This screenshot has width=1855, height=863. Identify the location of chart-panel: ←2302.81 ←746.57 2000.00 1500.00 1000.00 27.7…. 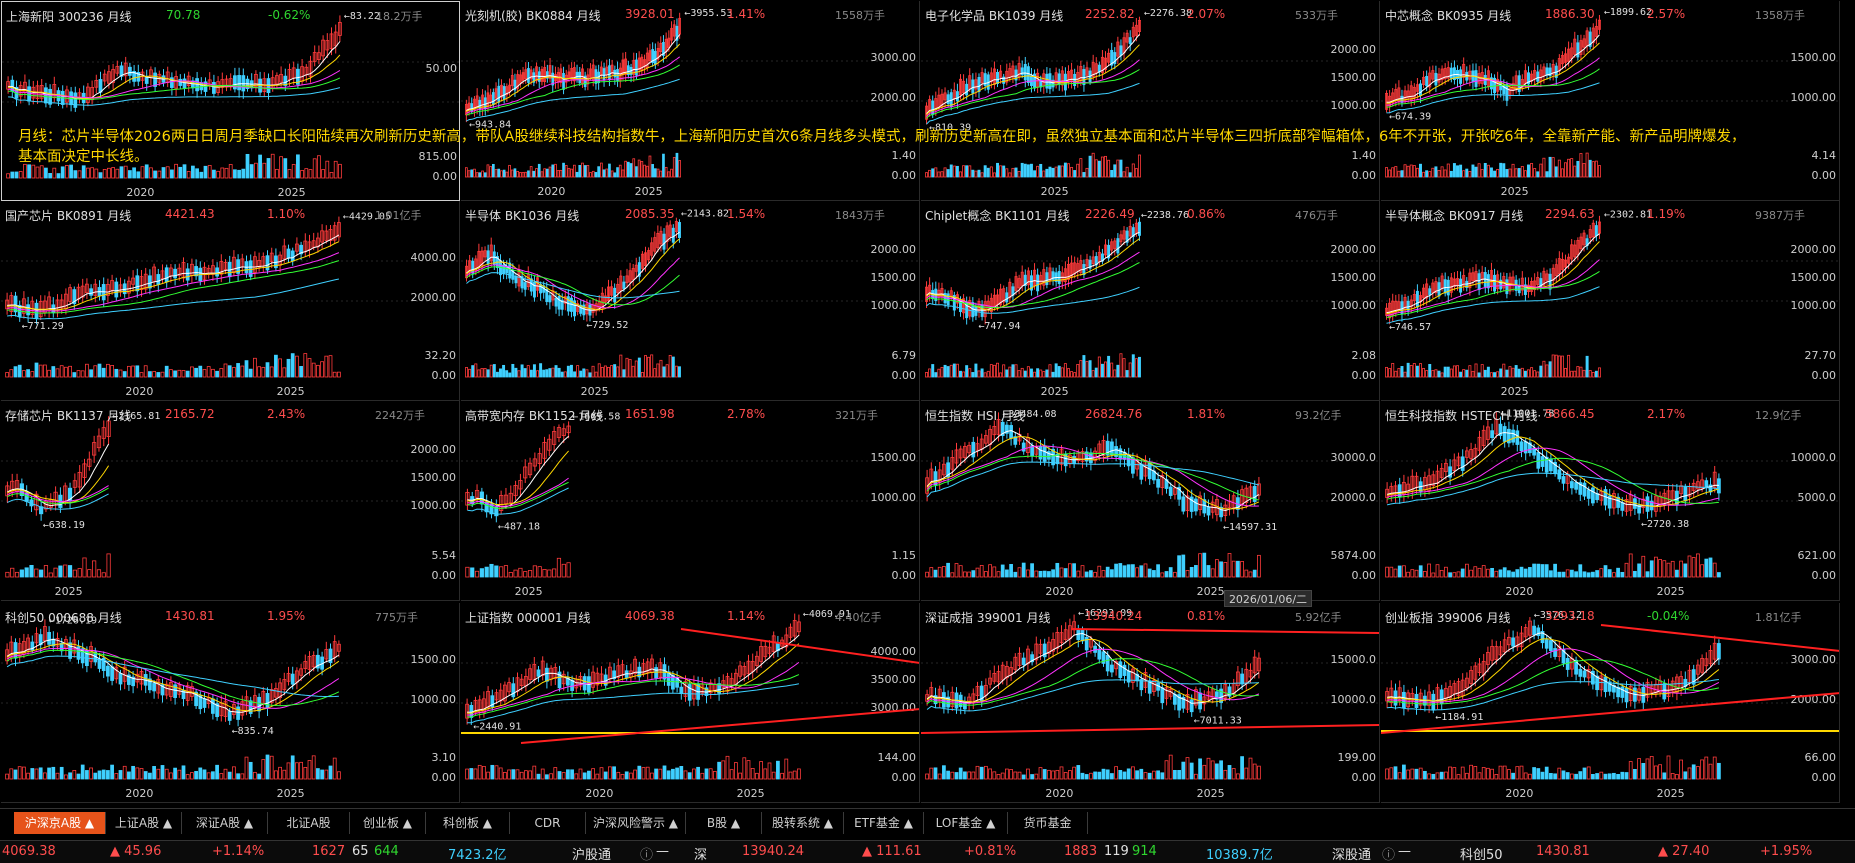
(1610, 301).